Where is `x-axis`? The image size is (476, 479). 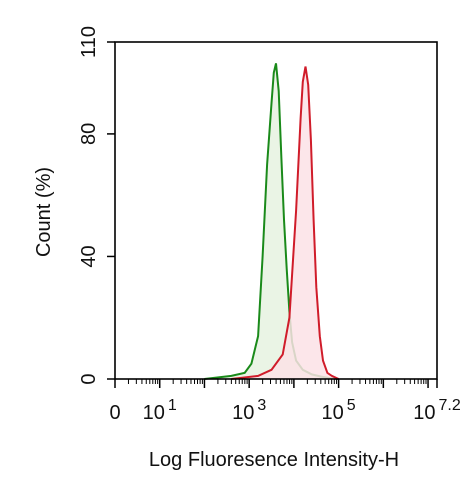
x-axis is located at coordinates (276, 383).